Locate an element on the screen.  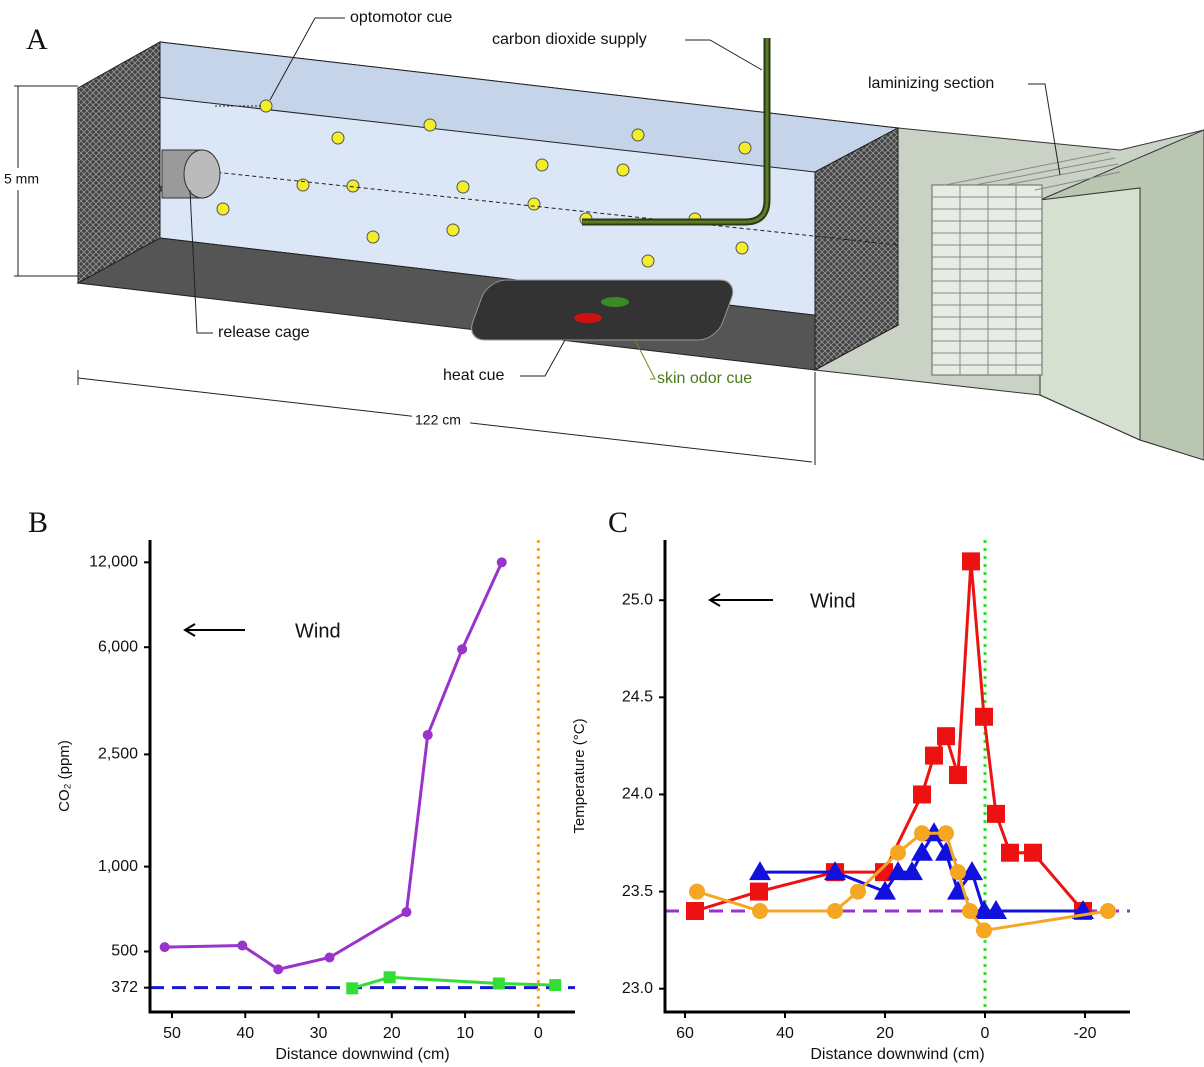
upwind-mesh is located at coordinates (119, 162).